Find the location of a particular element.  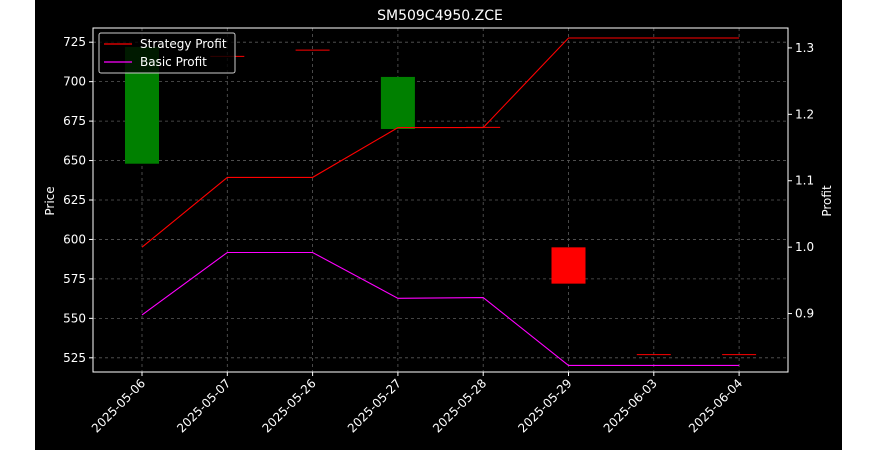

right-y-axis: 0.9 1.0 1.1 1.2 1.3 is located at coordinates (801, 181).